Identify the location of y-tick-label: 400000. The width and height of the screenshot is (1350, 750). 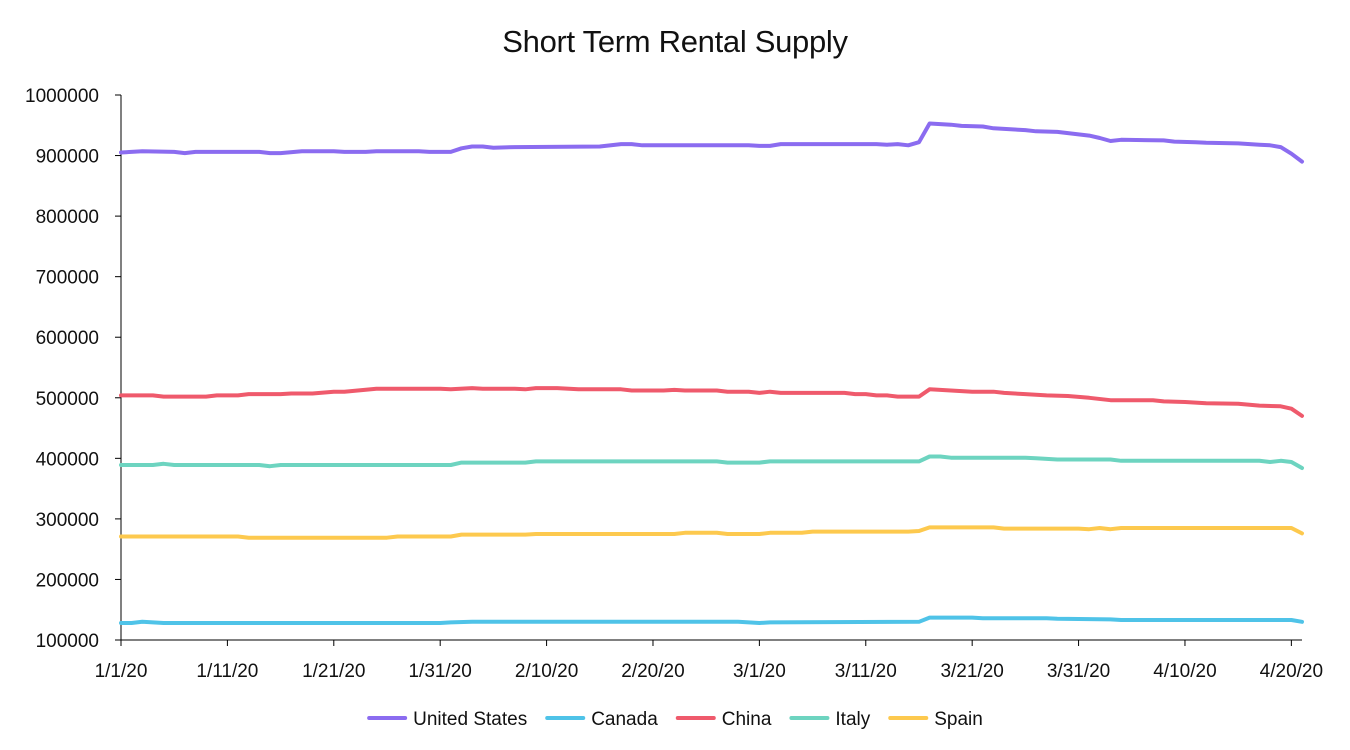
(67, 459).